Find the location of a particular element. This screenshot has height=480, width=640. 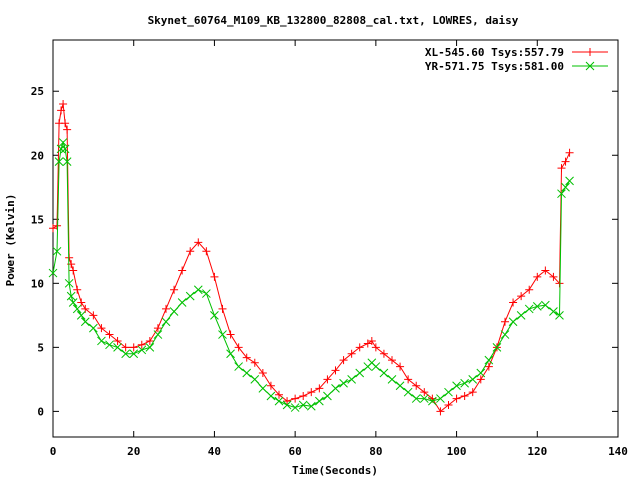

x-tick-label: 20 is located at coordinates (133, 451).